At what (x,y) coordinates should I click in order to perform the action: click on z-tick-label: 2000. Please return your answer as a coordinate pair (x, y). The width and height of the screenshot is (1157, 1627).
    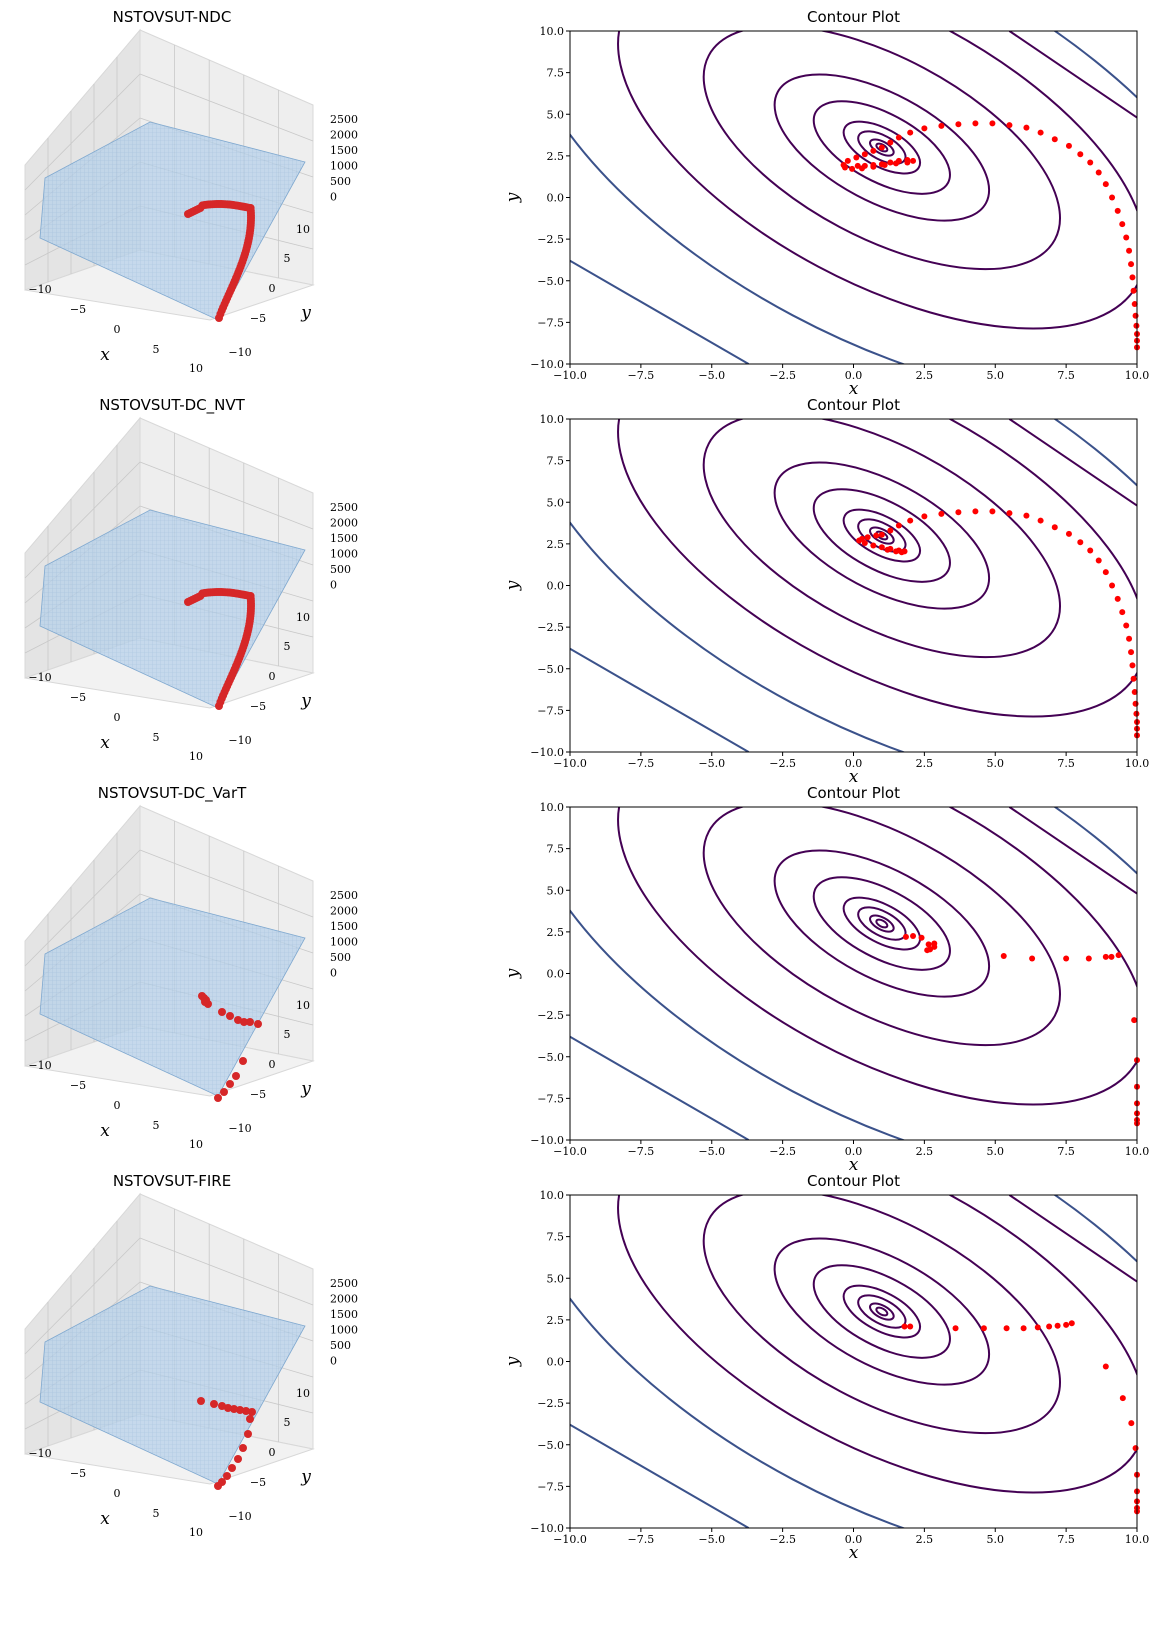
    Looking at the image, I should click on (344, 911).